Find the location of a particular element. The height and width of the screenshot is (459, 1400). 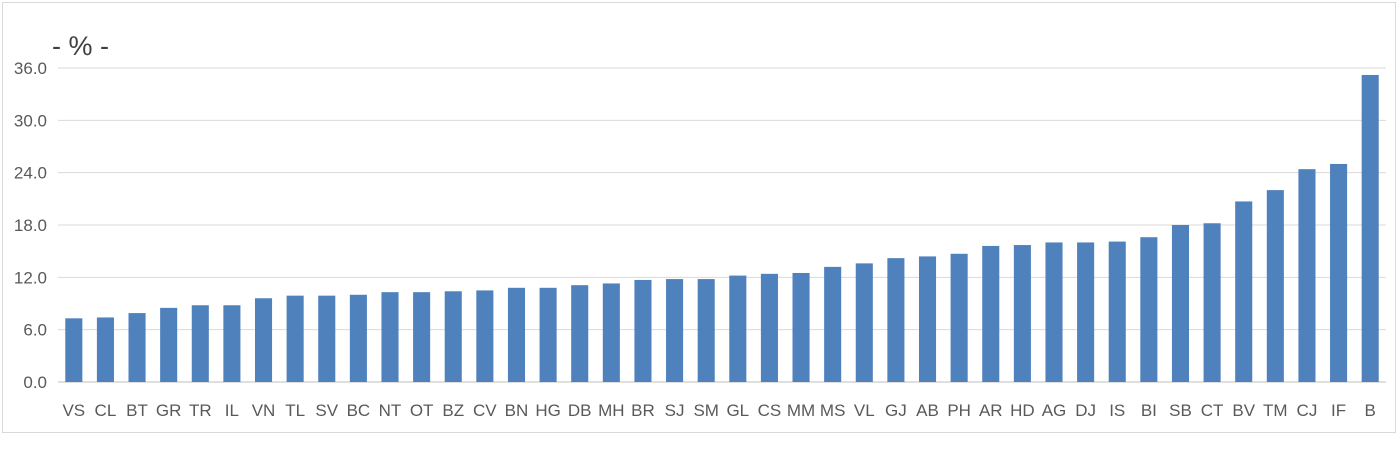

x-tick-label: BC is located at coordinates (359, 410).